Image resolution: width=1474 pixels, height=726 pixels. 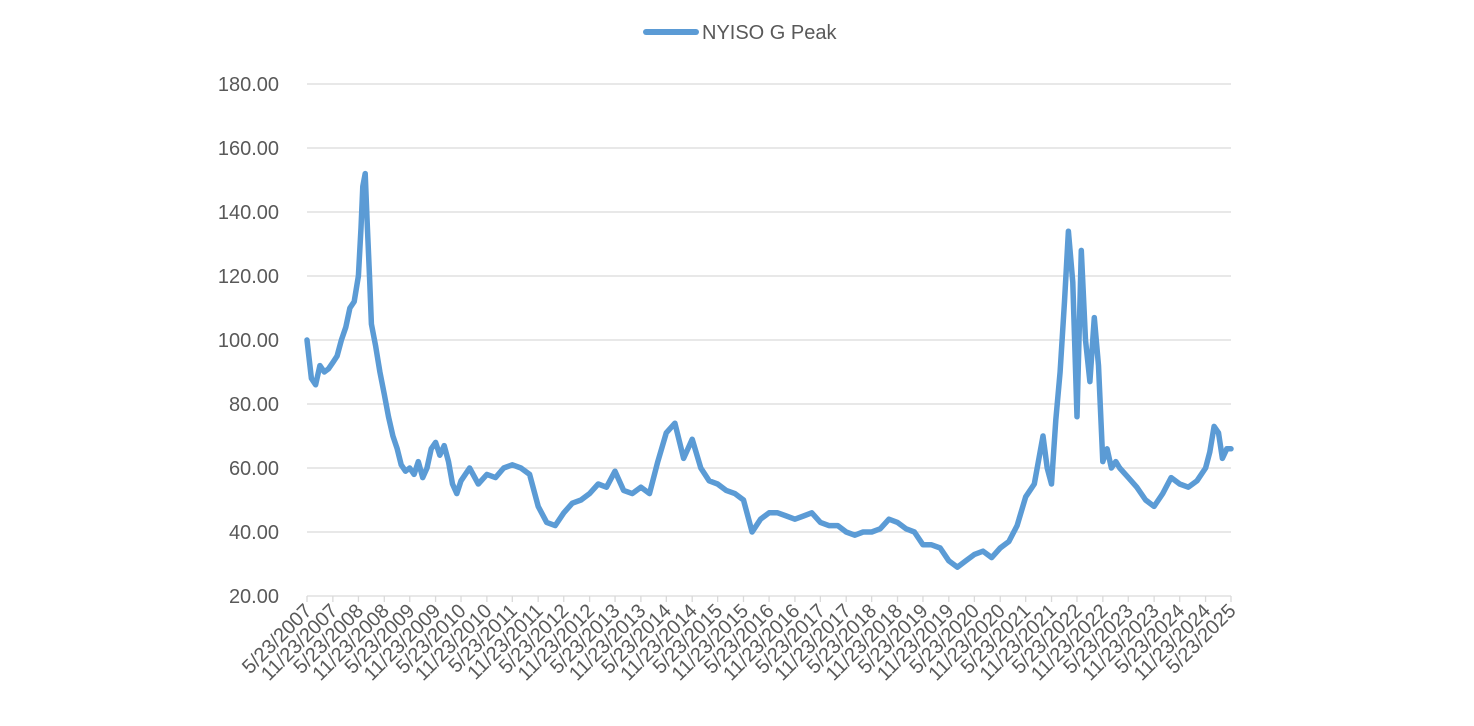 I want to click on y-tick-label: 40.00, so click(x=254, y=533).